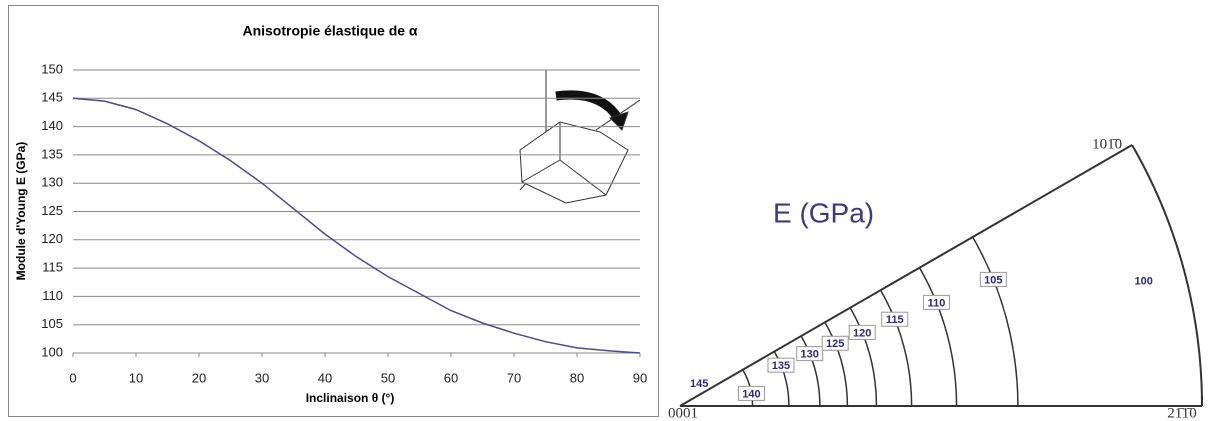  What do you see at coordinates (1107, 144) in the screenshot?
I see `corner-label: 101̄0` at bounding box center [1107, 144].